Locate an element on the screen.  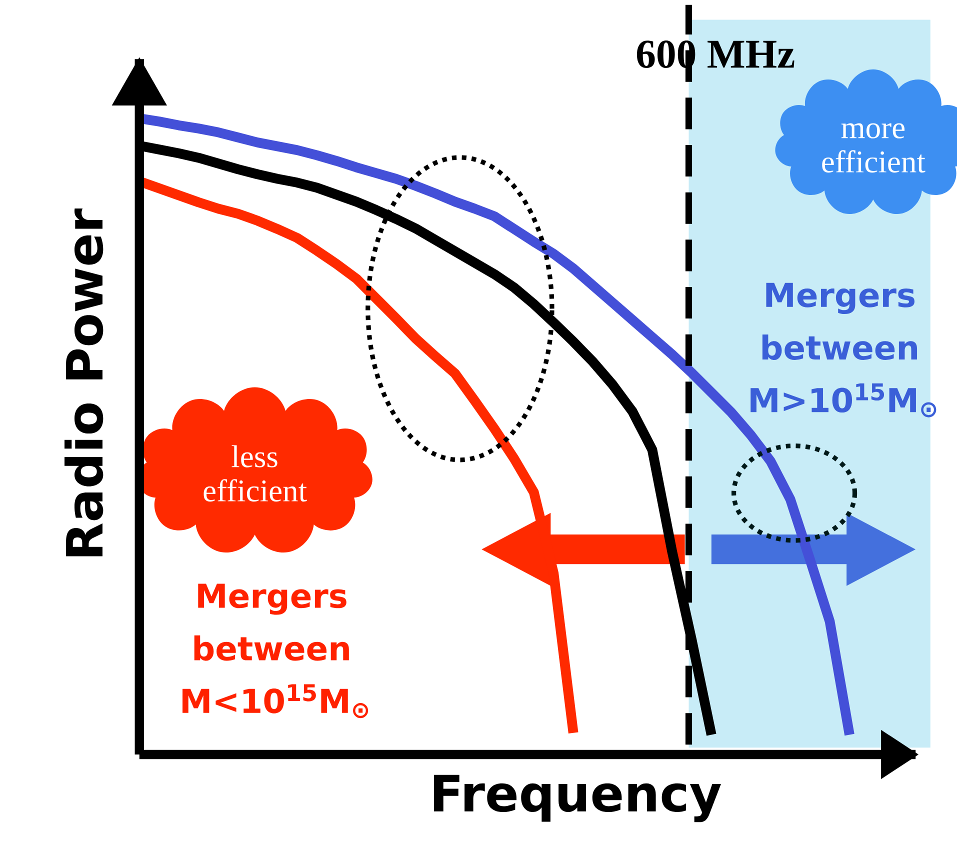
x-axis-title: Frequency is located at coordinates (577, 798).